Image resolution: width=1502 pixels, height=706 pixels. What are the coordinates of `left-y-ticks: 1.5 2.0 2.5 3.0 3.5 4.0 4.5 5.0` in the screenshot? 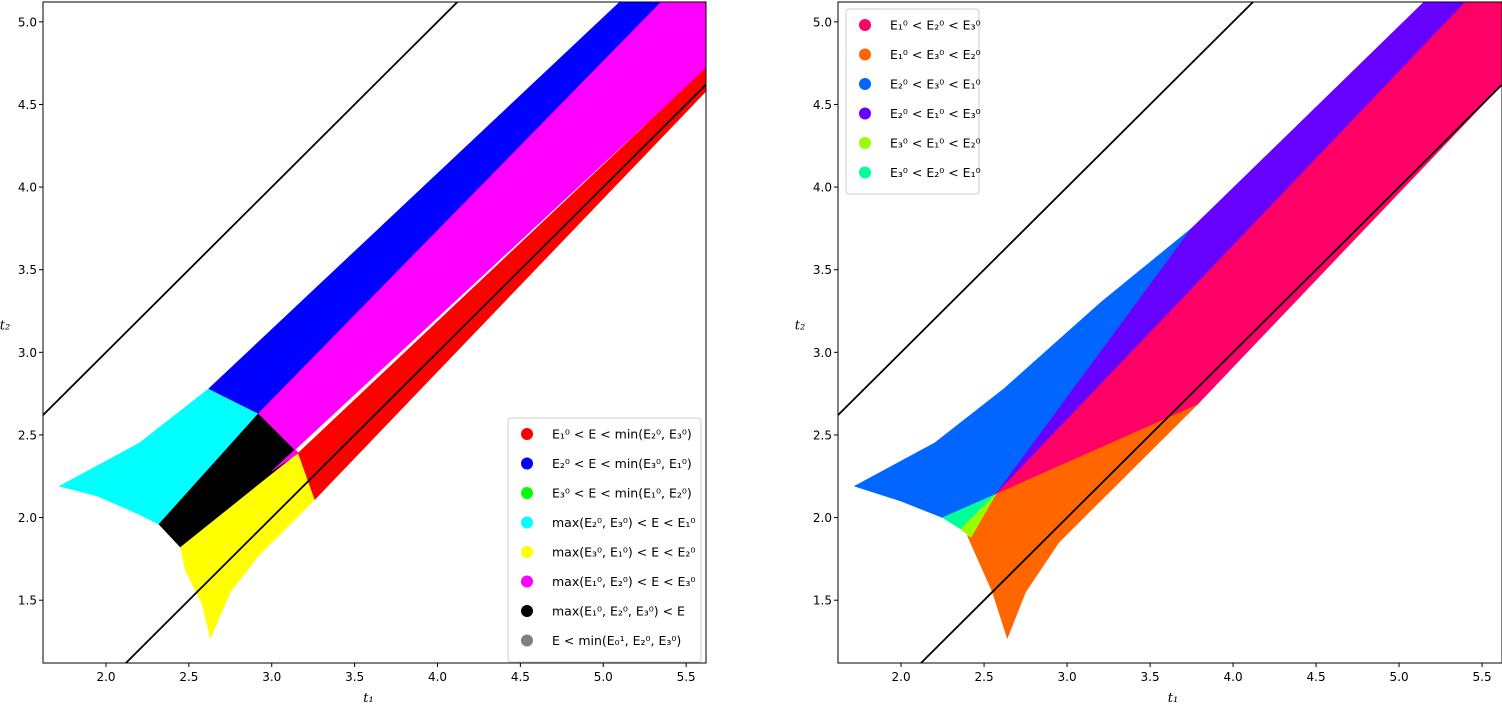 It's located at (30, 311).